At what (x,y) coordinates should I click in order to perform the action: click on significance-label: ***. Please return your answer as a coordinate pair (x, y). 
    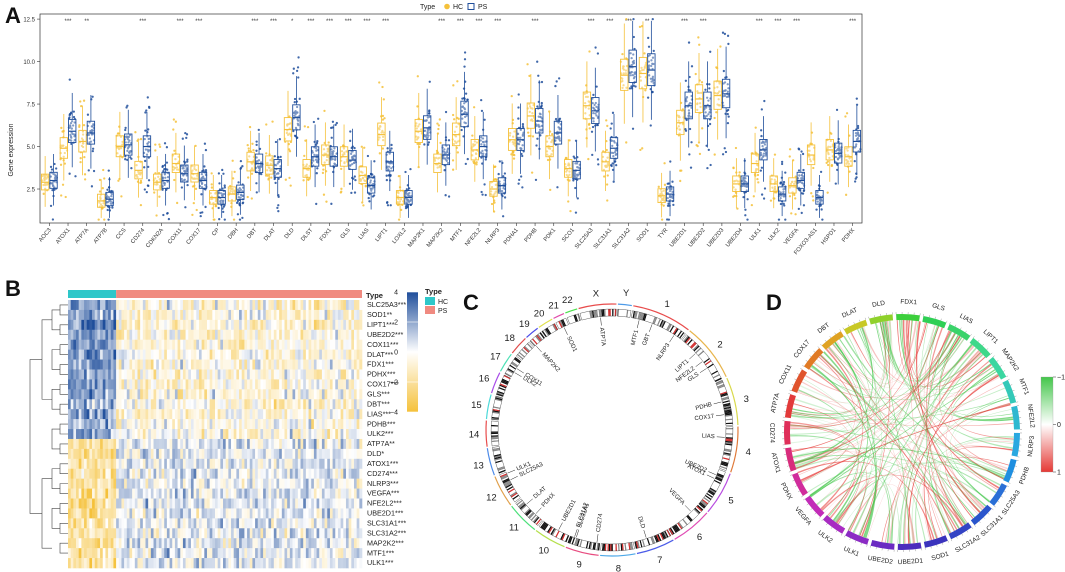
    Looking at the image, I should click on (143, 22).